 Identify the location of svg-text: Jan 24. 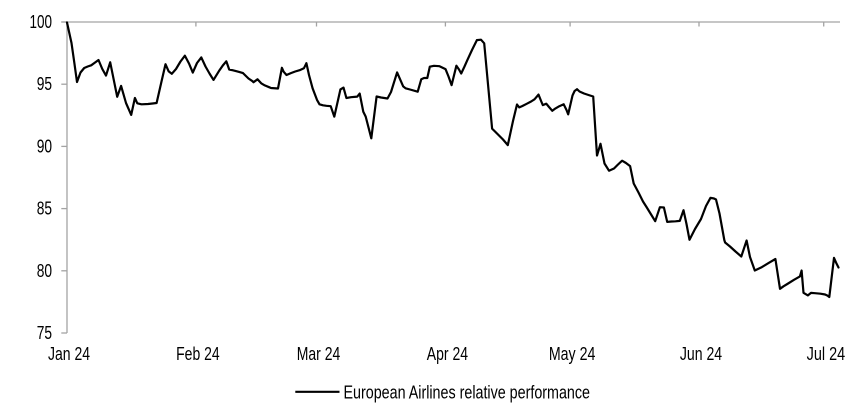
(69, 353).